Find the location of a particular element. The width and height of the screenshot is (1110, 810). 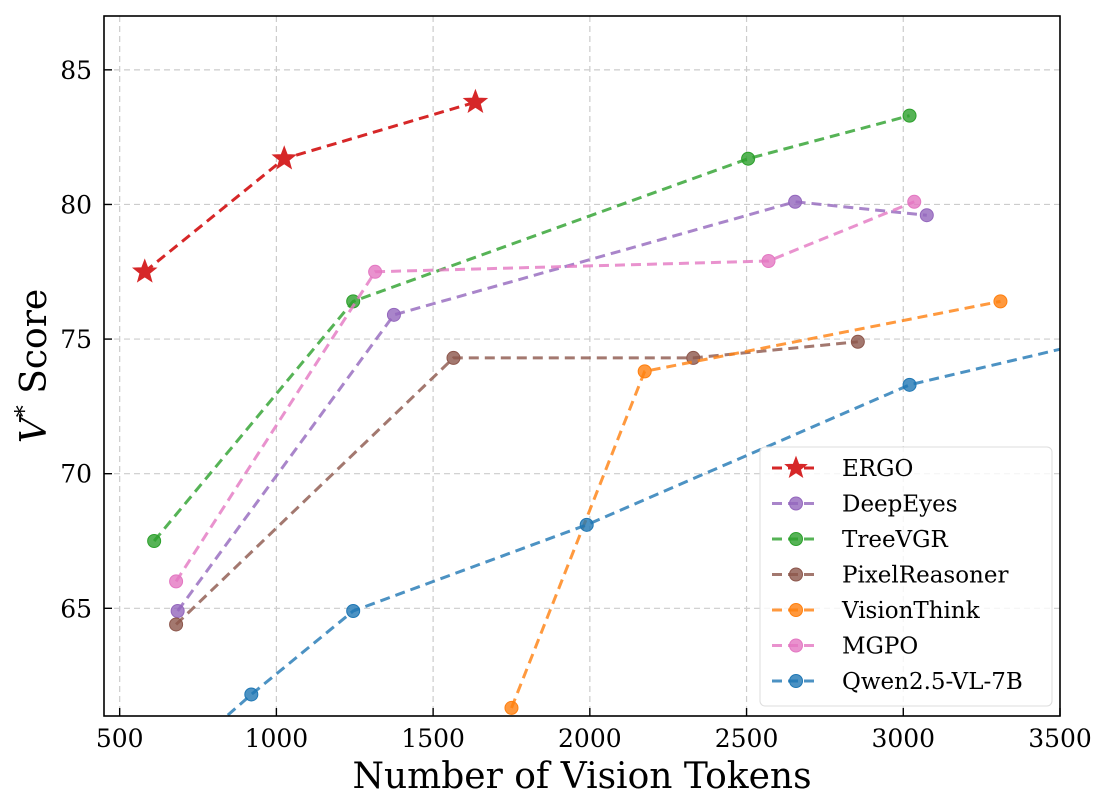

legend-label-mgpo: MGPO is located at coordinates (880, 647).